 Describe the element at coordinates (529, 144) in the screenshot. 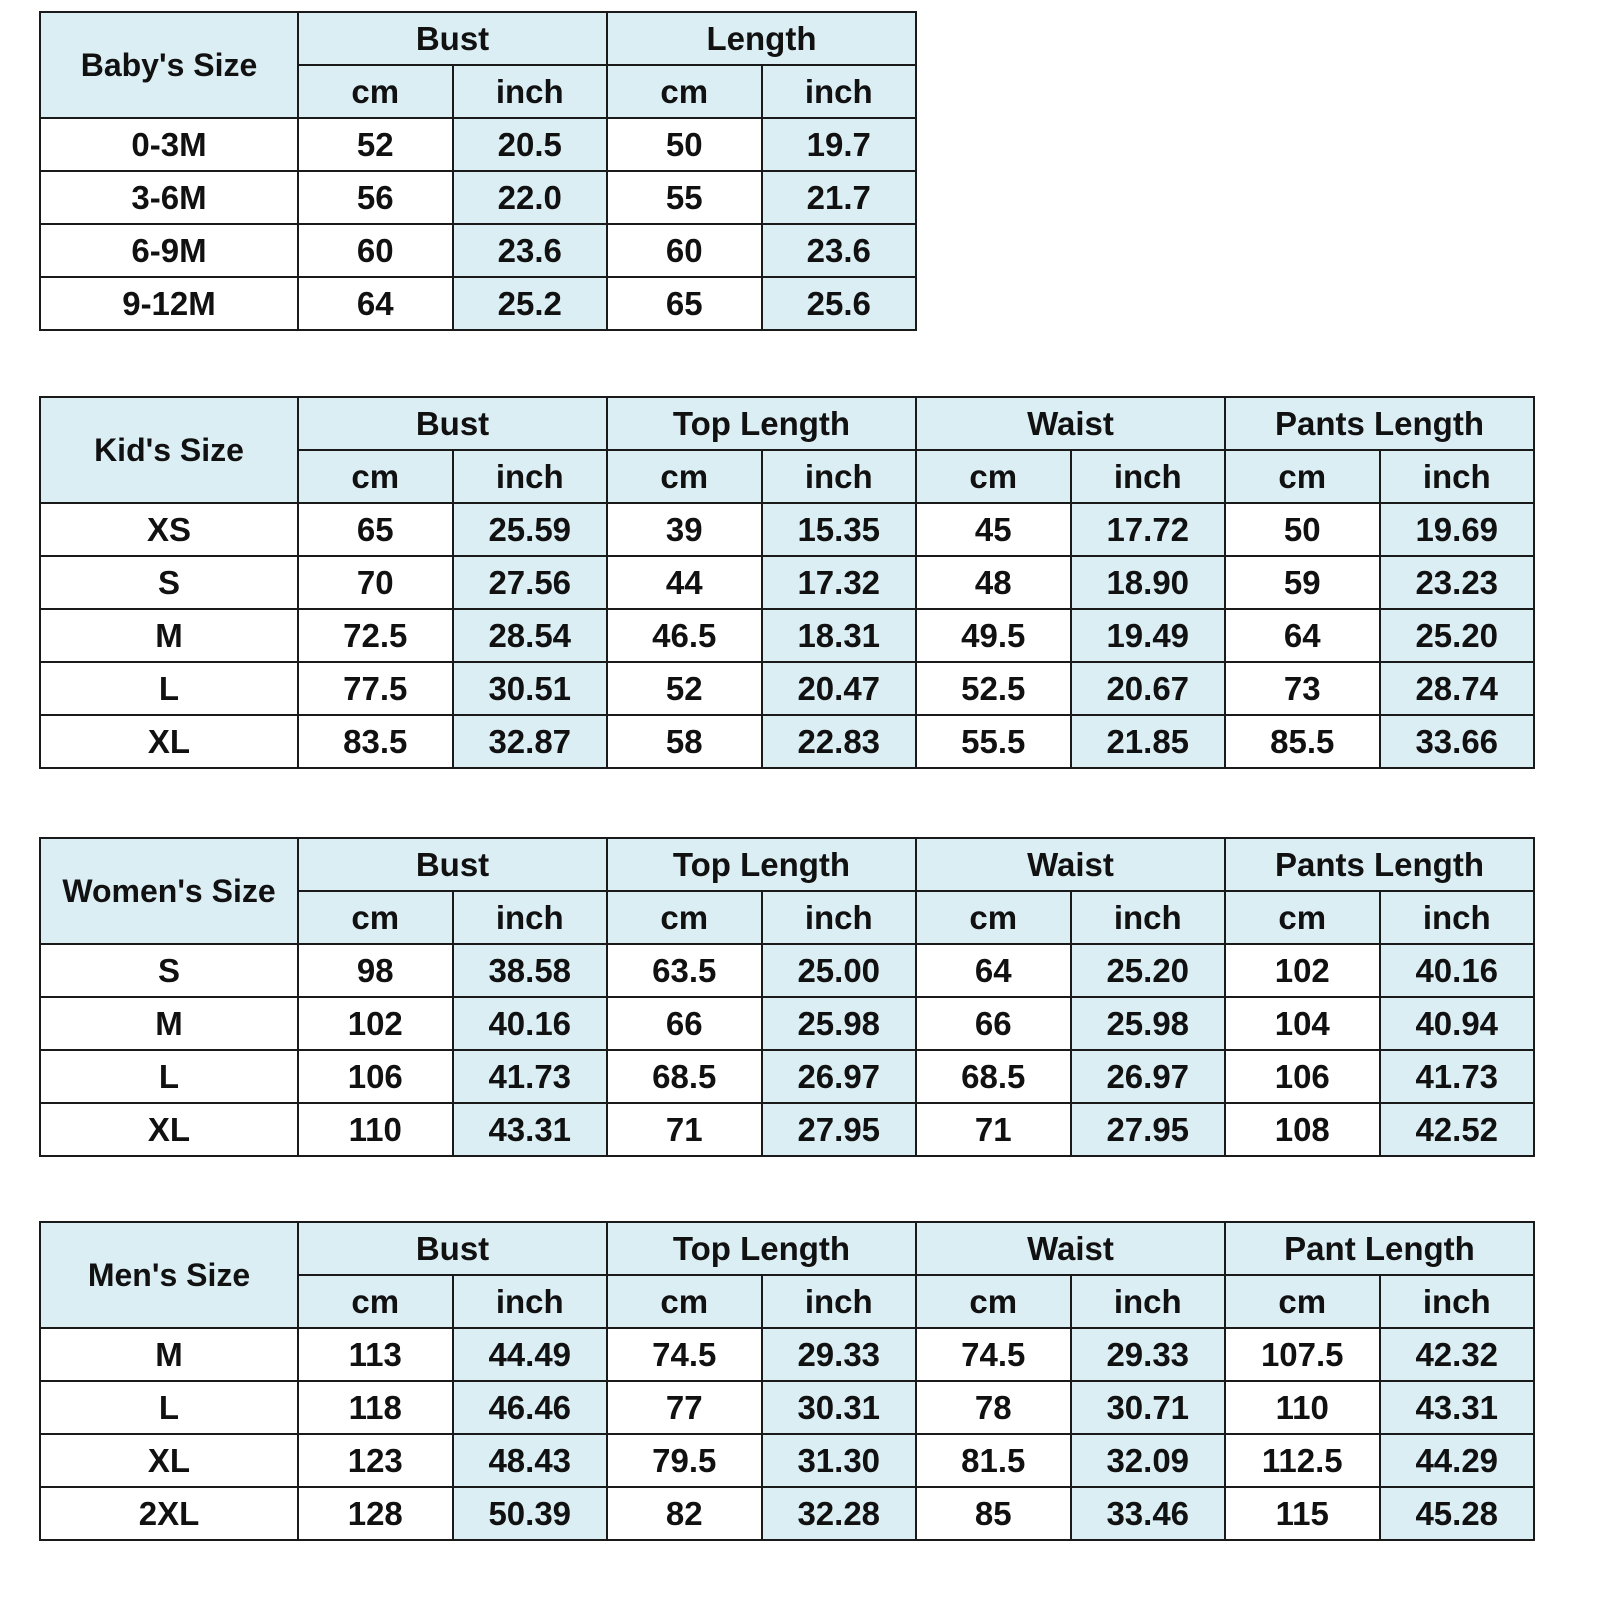

I see `inch-value: 20.5` at that location.